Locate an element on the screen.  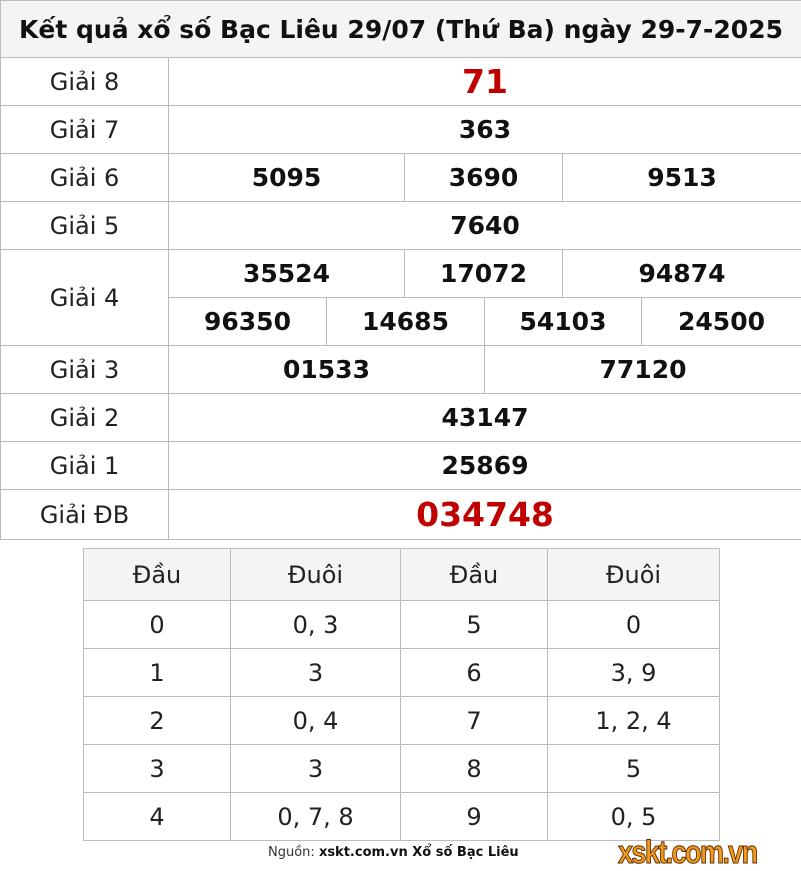
source-prefix: Nguồn: is located at coordinates (291, 852).